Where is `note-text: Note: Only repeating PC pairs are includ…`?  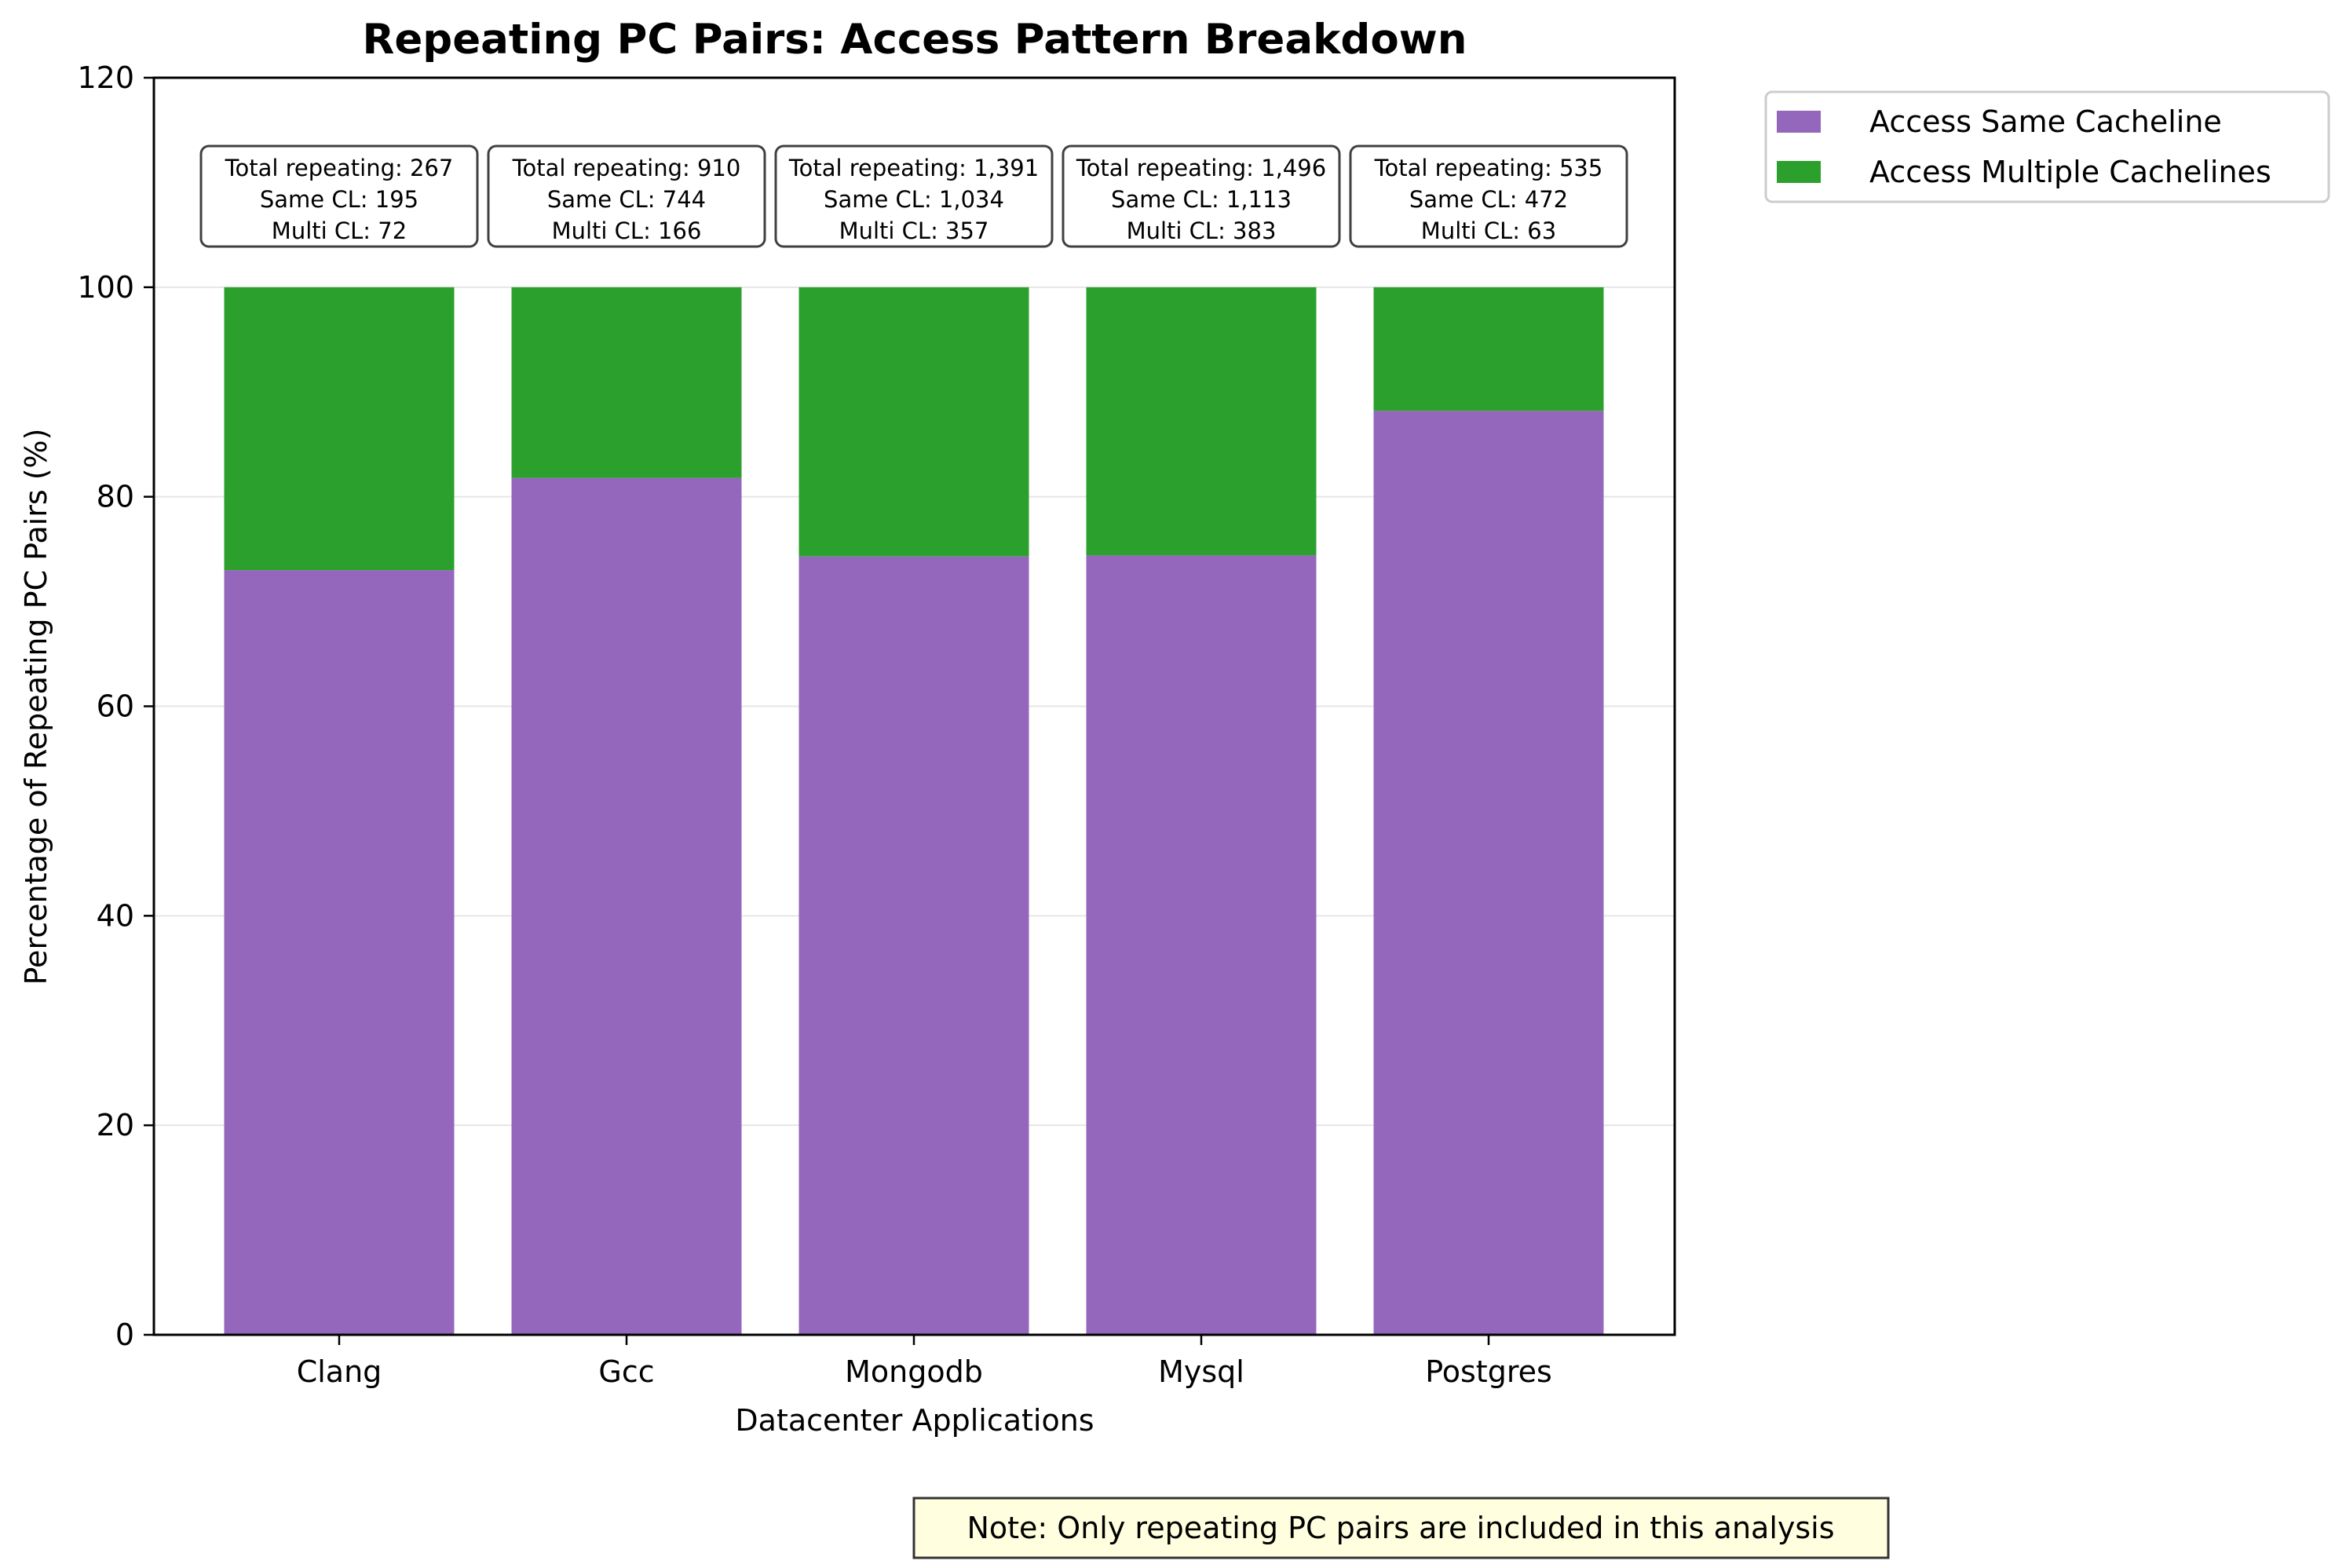
note-text: Note: Only repeating PC pairs are includ… is located at coordinates (1400, 1528).